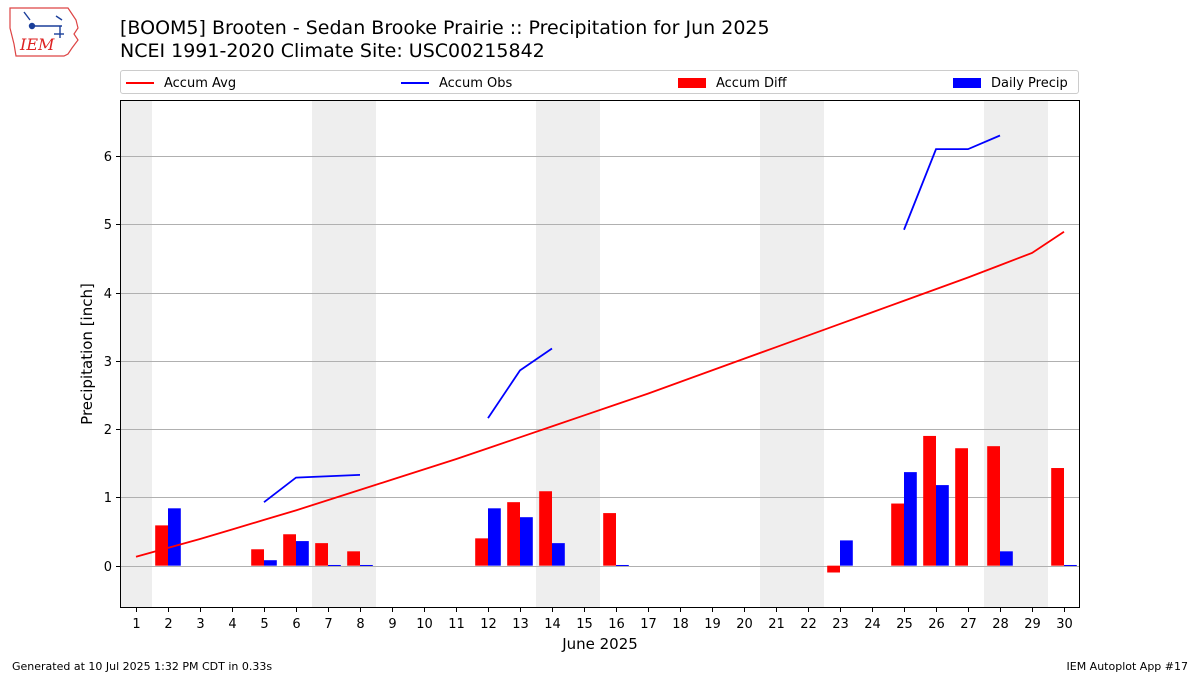 This screenshot has height=675, width=1200. I want to click on legend-item-accum-avg: Accum Avg, so click(181, 83).